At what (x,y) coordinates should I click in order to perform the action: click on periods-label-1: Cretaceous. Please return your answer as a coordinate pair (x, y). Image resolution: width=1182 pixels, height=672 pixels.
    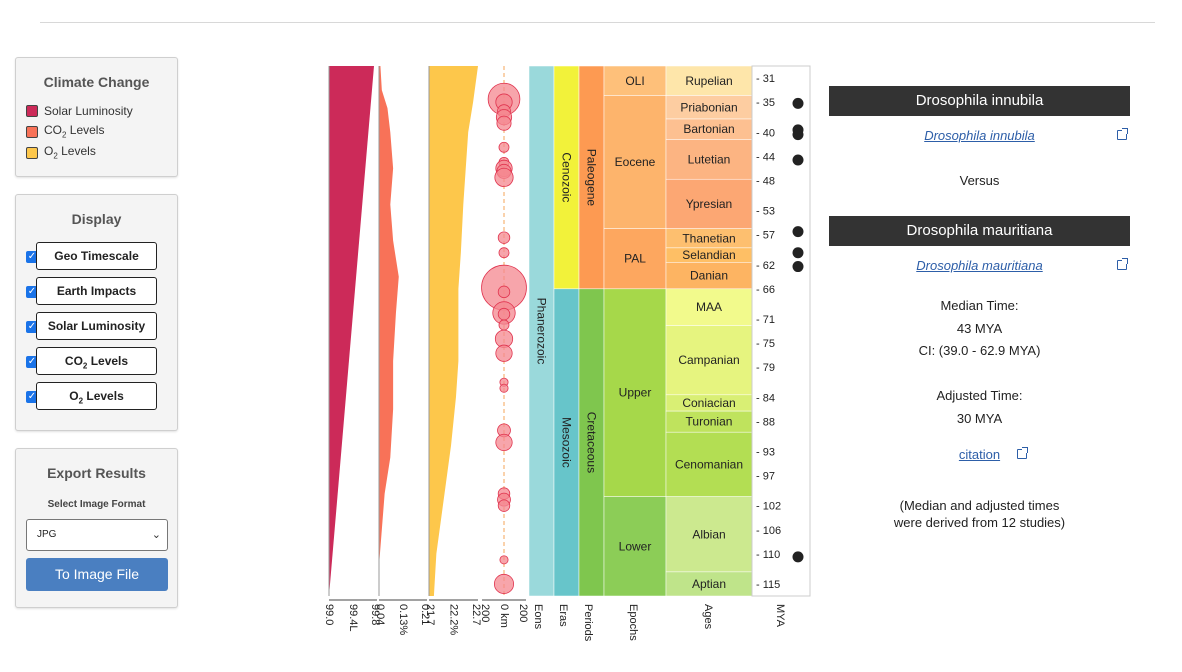
    Looking at the image, I should click on (592, 442).